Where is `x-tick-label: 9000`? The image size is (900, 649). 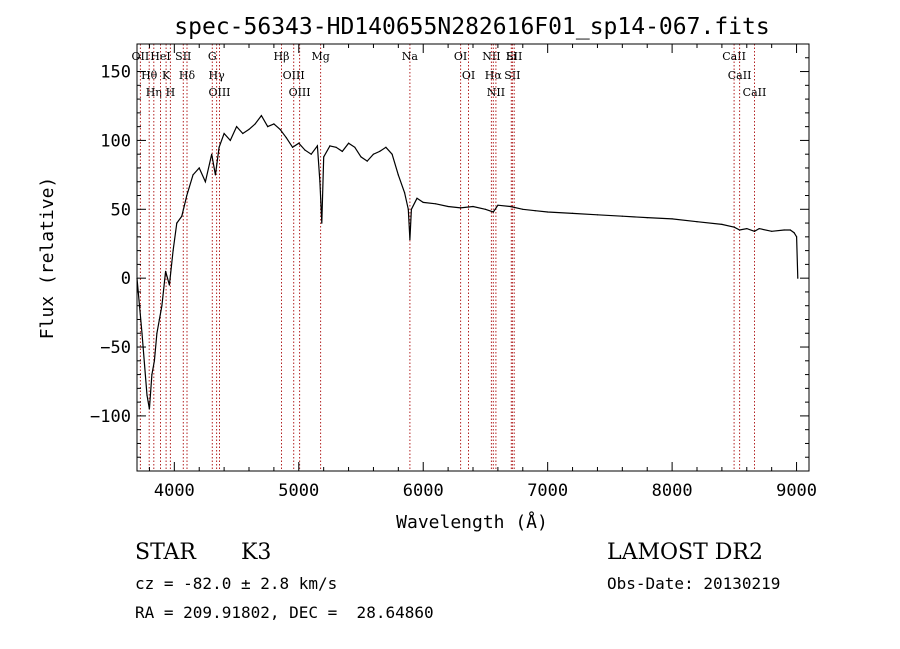
x-tick-label: 9000 is located at coordinates (796, 491).